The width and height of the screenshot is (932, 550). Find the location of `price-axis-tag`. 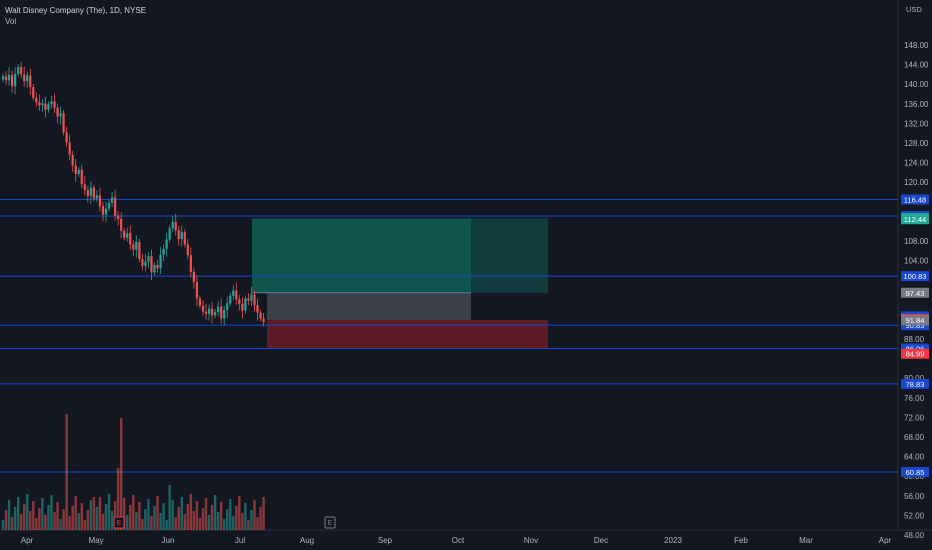

price-axis-tag is located at coordinates (915, 199).